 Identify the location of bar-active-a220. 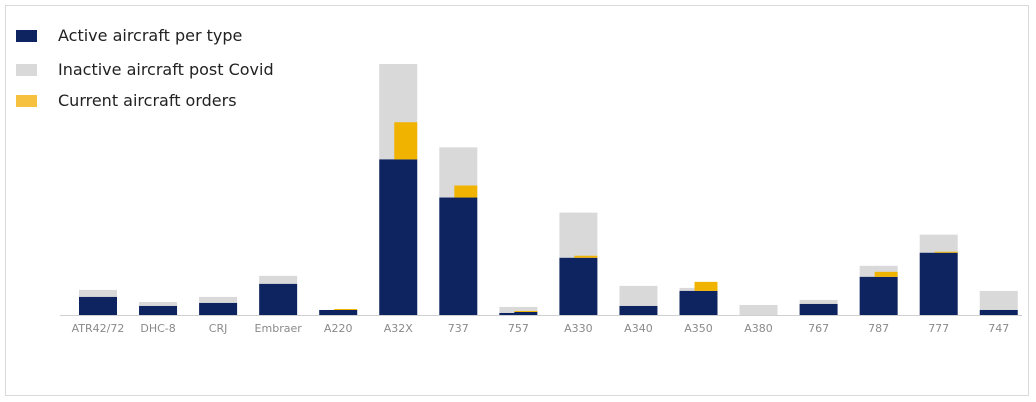
(327, 312).